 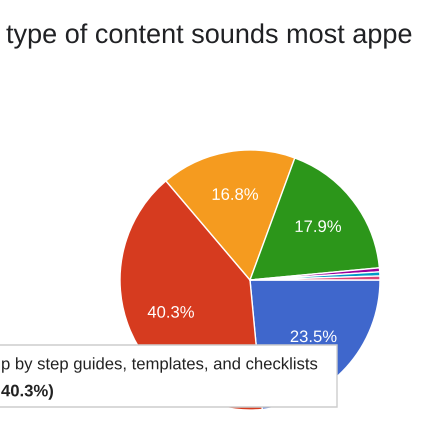 What do you see at coordinates (27, 392) in the screenshot?
I see `text: 40.3%)` at bounding box center [27, 392].